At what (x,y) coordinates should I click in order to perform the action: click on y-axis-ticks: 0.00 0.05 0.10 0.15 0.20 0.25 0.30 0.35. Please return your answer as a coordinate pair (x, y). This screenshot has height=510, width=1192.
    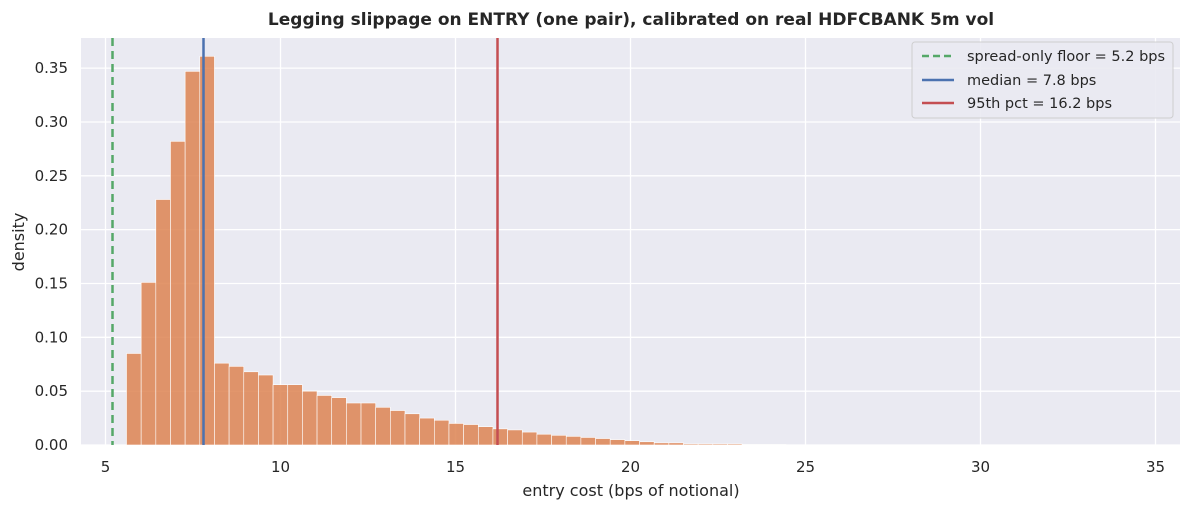
    Looking at the image, I should click on (51, 256).